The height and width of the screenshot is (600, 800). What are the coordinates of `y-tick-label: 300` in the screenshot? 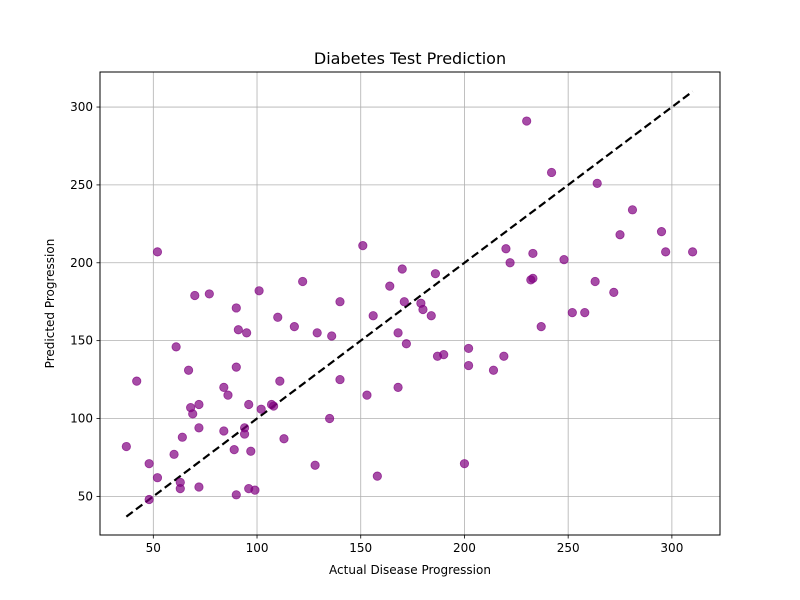 It's located at (81, 107).